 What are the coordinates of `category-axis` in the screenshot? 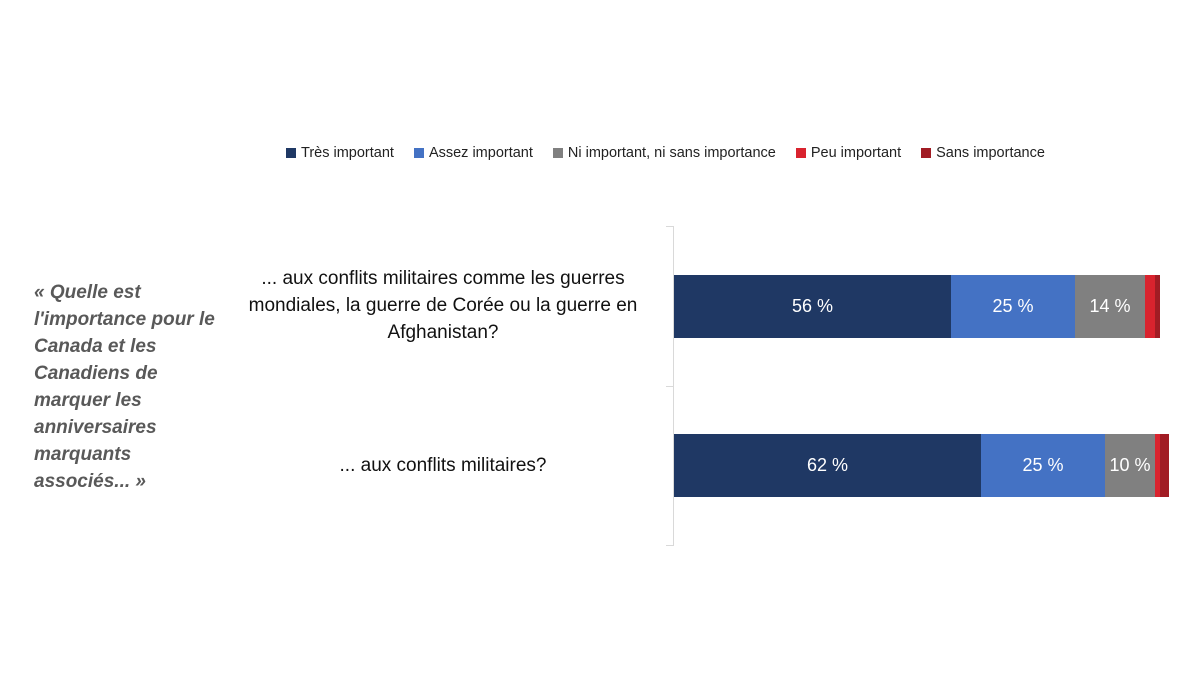 It's located at (673, 386).